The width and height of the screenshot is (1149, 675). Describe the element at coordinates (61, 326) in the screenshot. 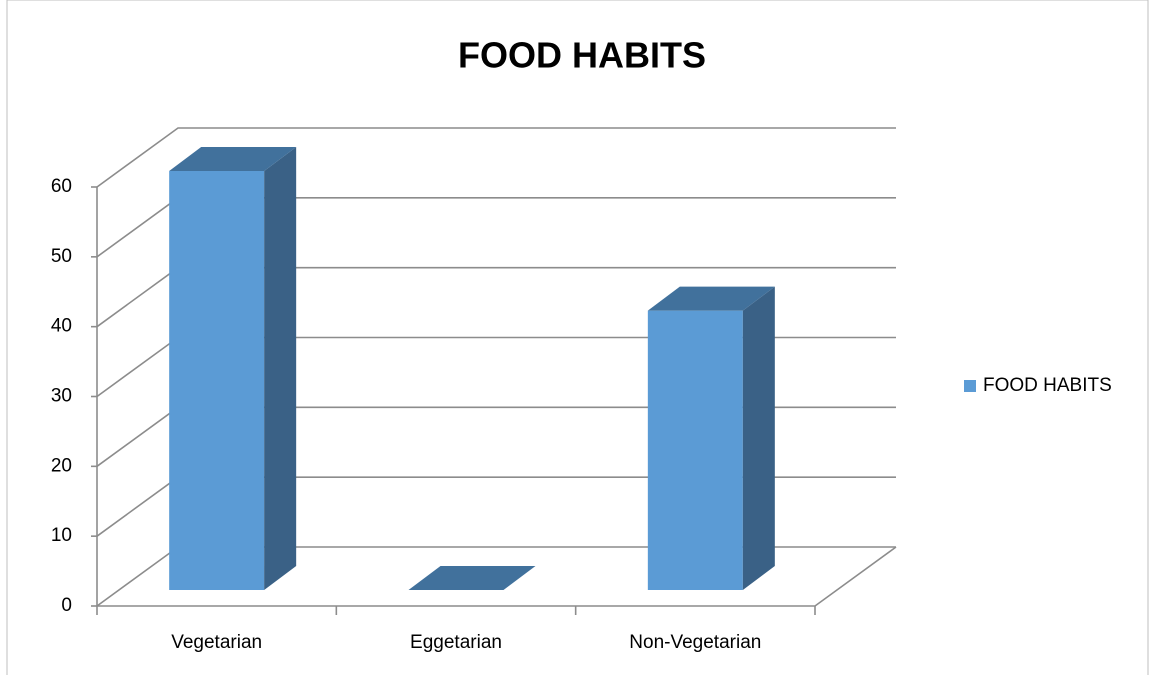

I see `y-tick-label: 40` at that location.